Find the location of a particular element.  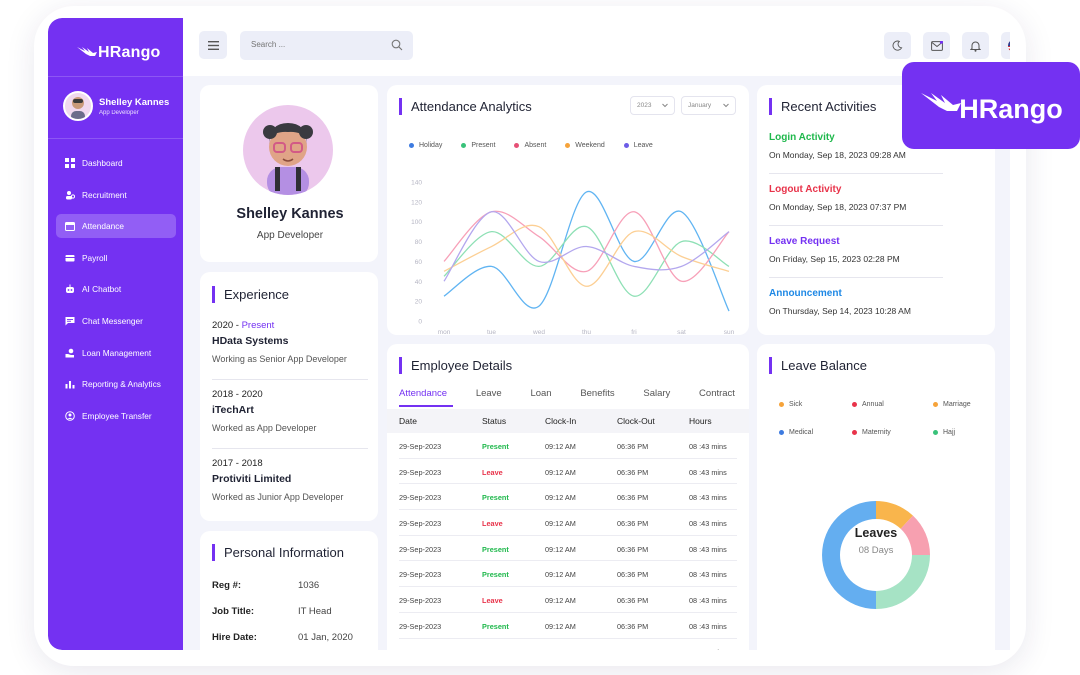

donut-slice-blue is located at coordinates (849, 555).